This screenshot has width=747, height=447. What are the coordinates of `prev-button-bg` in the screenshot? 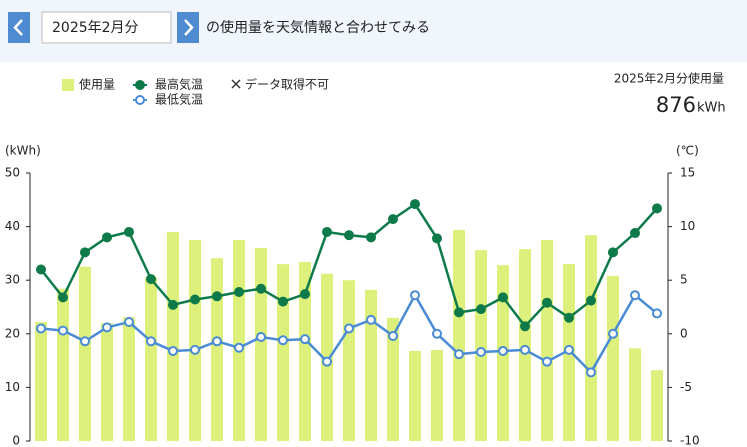 It's located at (19, 27).